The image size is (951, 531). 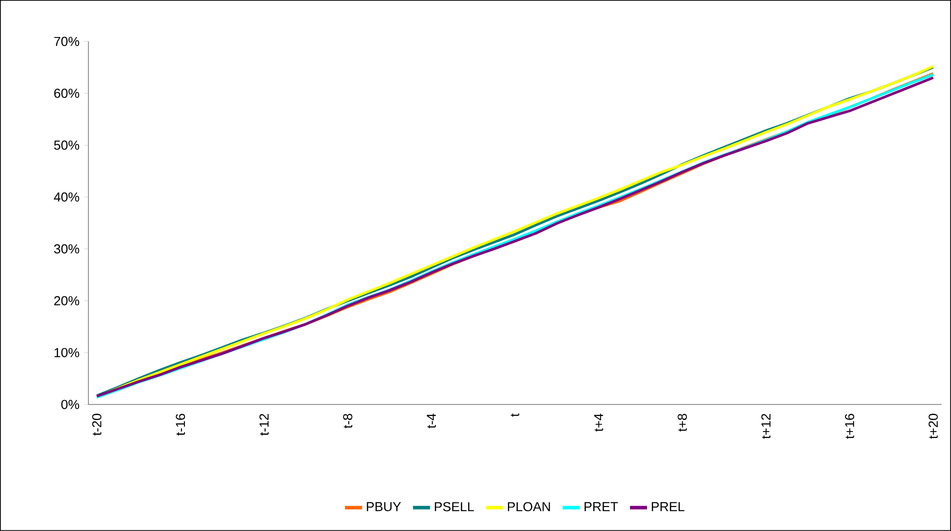 What do you see at coordinates (668, 507) in the screenshot?
I see `legend-label: PREL` at bounding box center [668, 507].